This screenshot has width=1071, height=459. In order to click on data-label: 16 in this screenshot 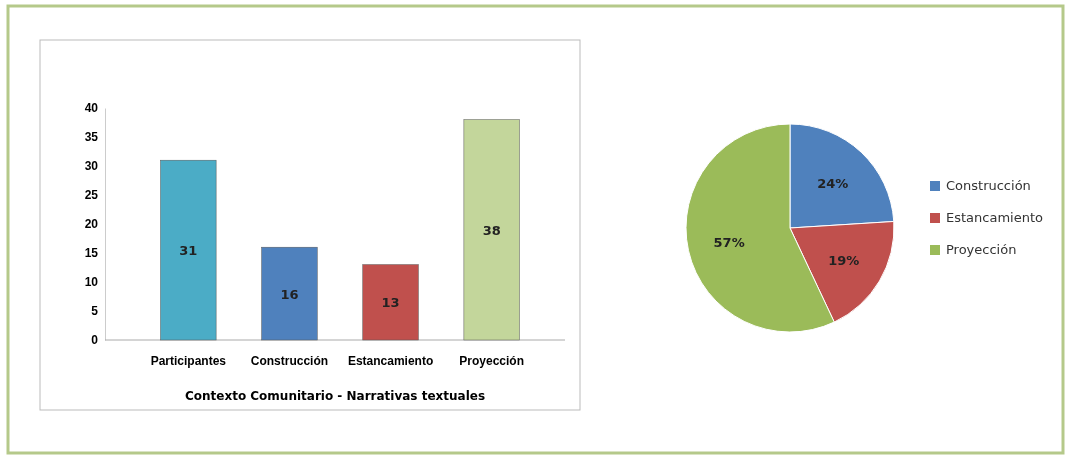, I will do `click(289, 294)`.